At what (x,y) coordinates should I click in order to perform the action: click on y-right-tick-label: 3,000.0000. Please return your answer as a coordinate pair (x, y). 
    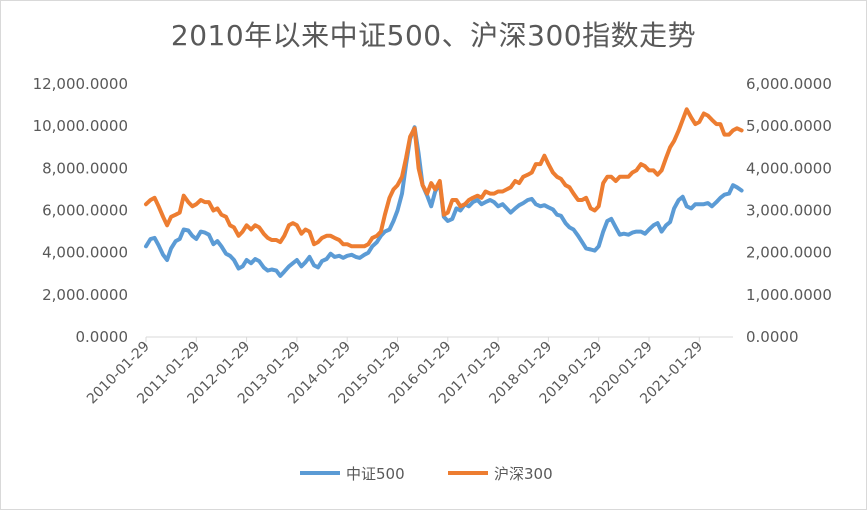
    Looking at the image, I should click on (789, 211).